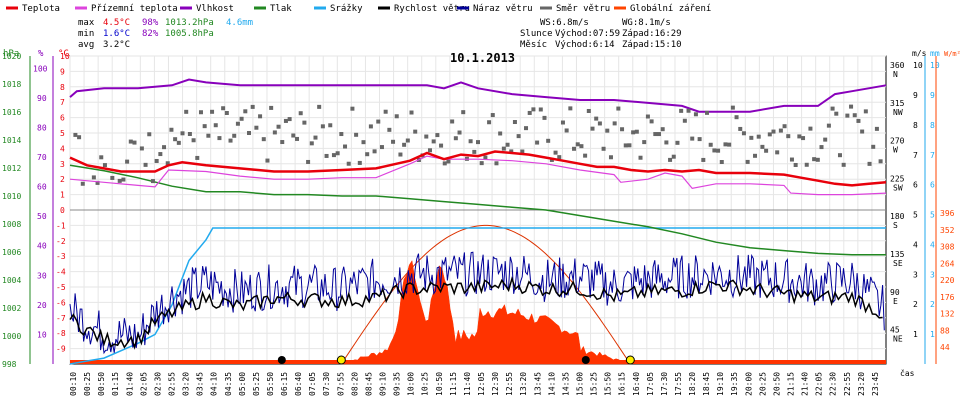 Image resolution: width=966 pixels, height=404 pixels. What do you see at coordinates (897, 178) in the screenshot?
I see `tick-dir-deg: 225` at bounding box center [897, 178].